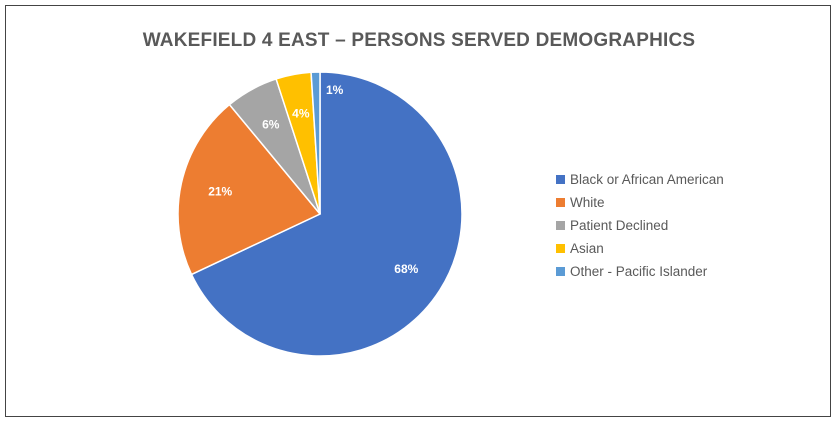 The height and width of the screenshot is (424, 838). I want to click on legend-label: White, so click(587, 202).